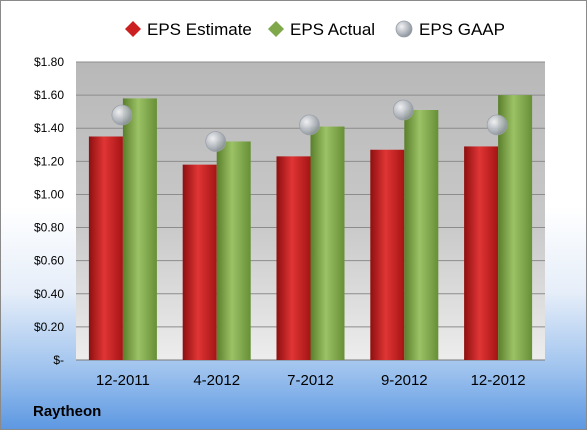 The height and width of the screenshot is (430, 587). What do you see at coordinates (123, 380) in the screenshot?
I see `x-tick-label: 12-2011` at bounding box center [123, 380].